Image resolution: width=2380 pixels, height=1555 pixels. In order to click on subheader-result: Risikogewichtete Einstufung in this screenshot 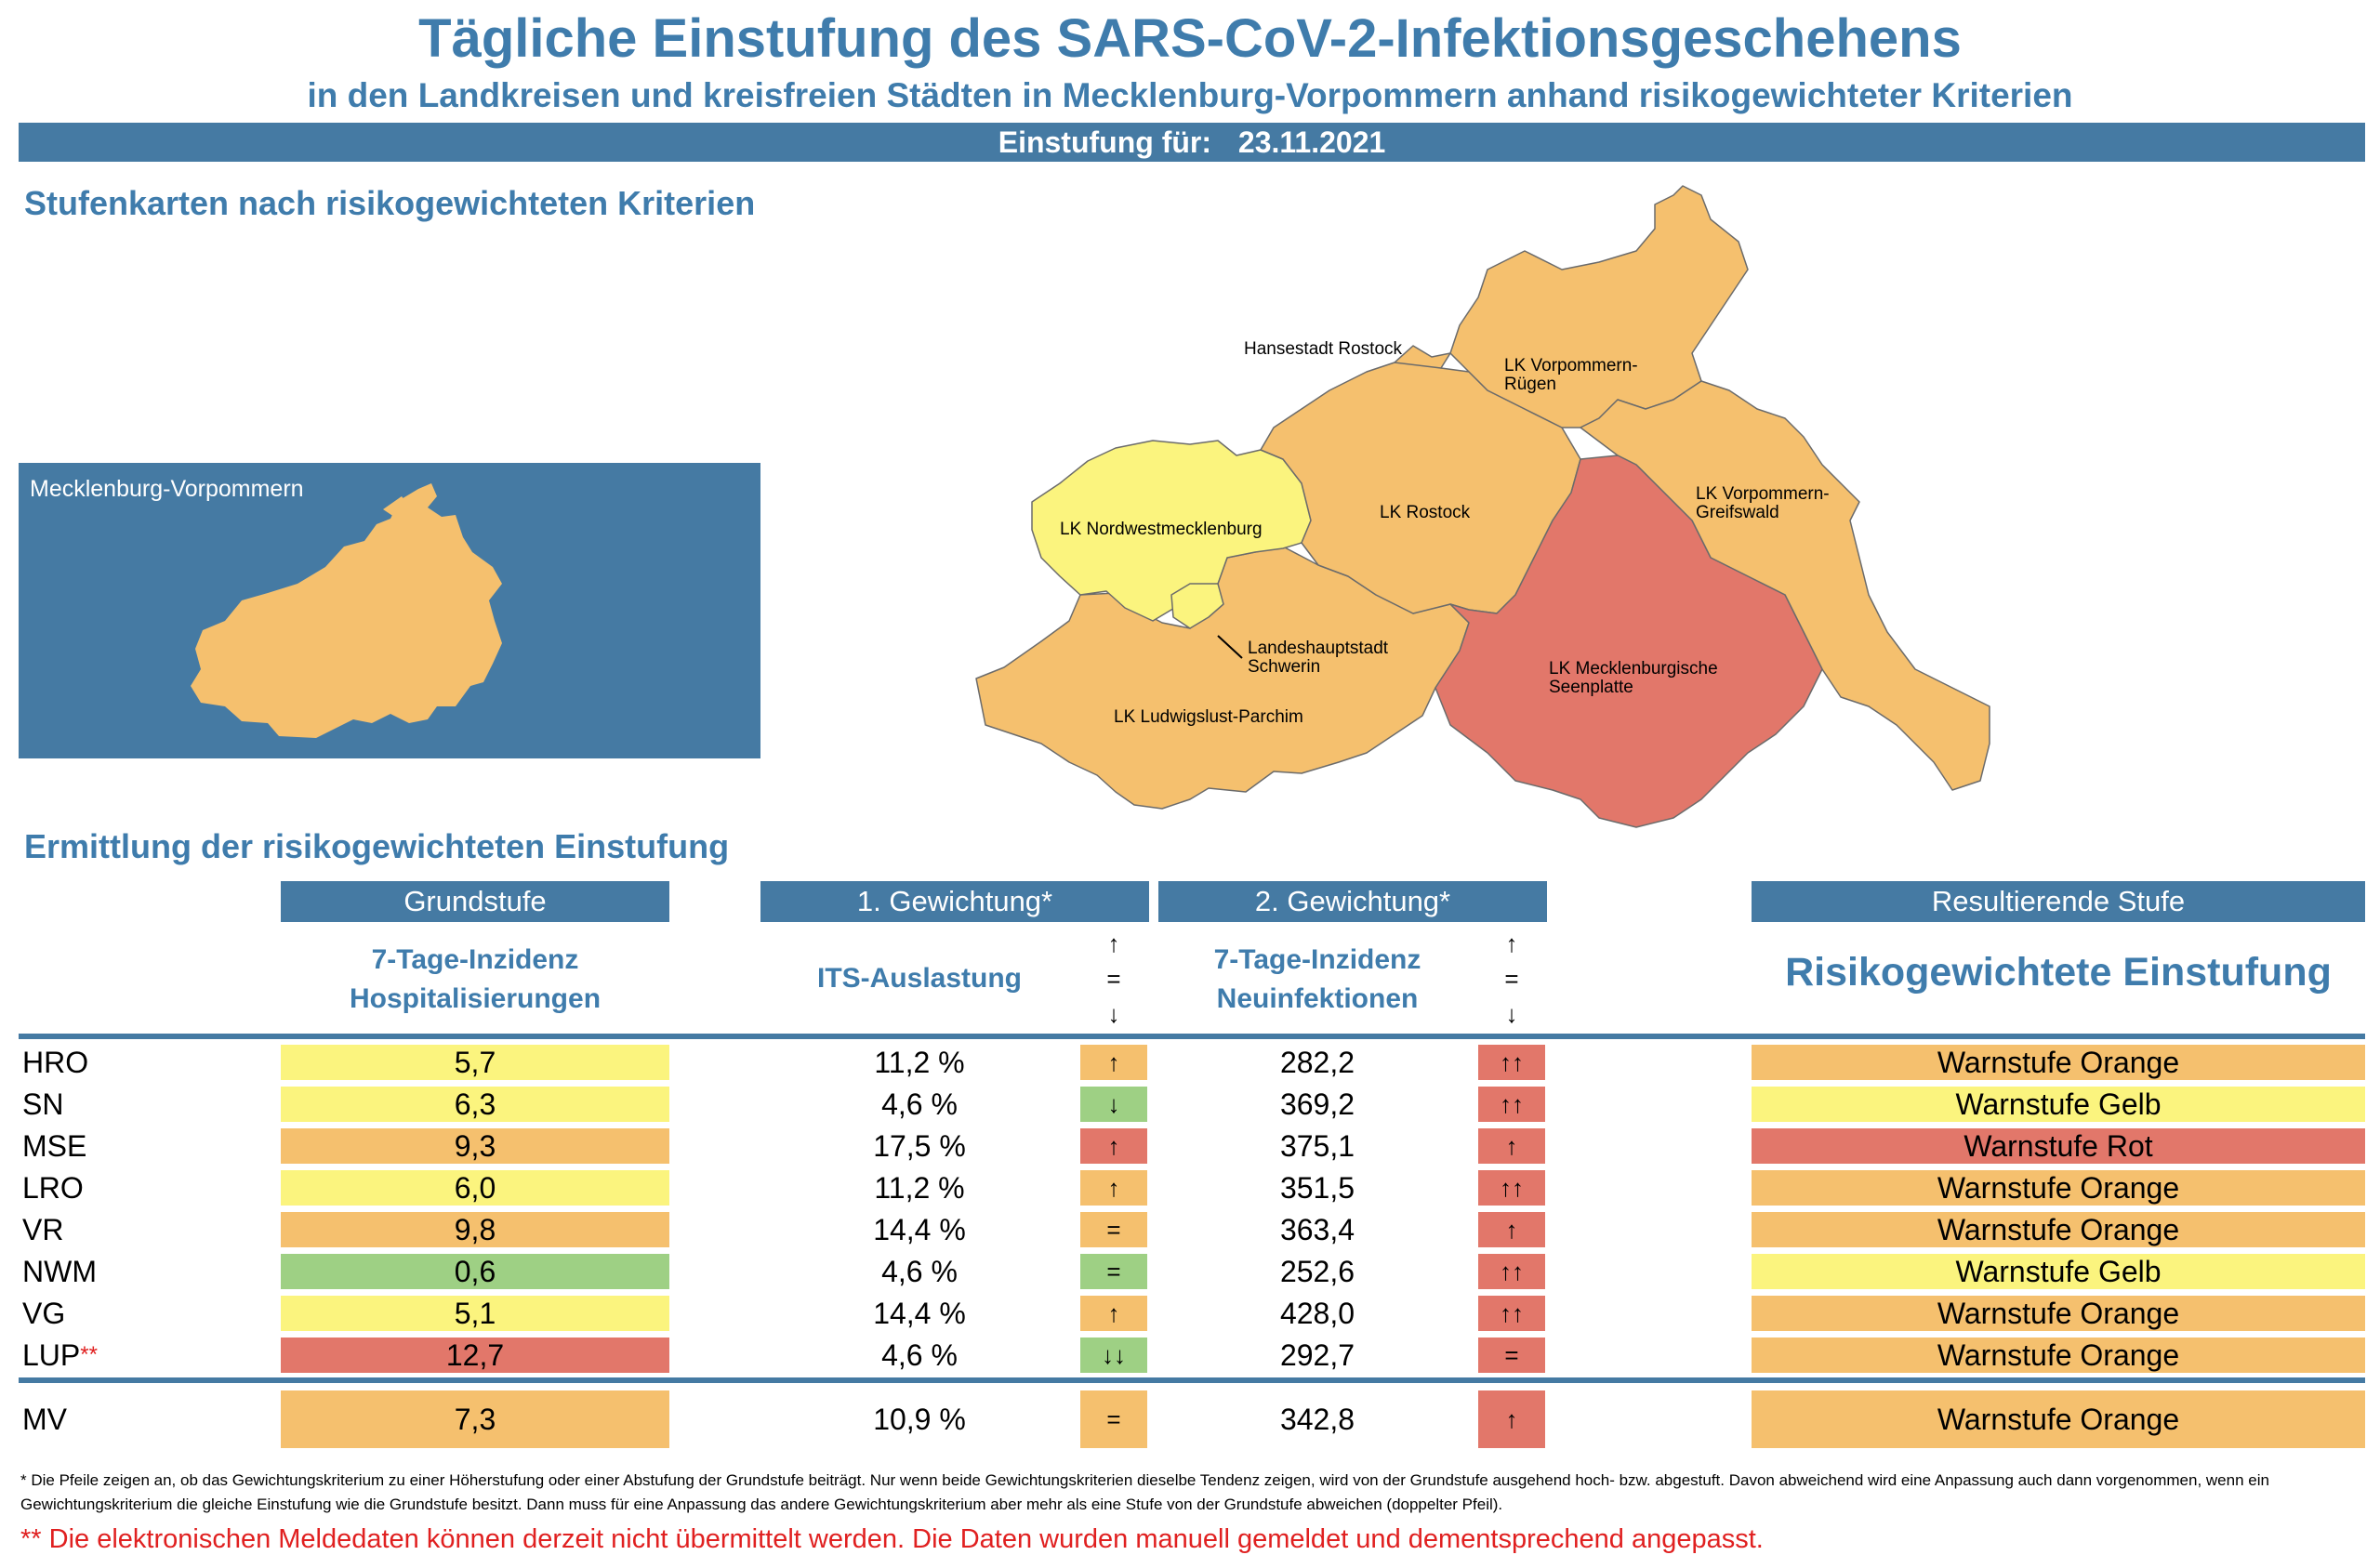, I will do `click(2058, 972)`.